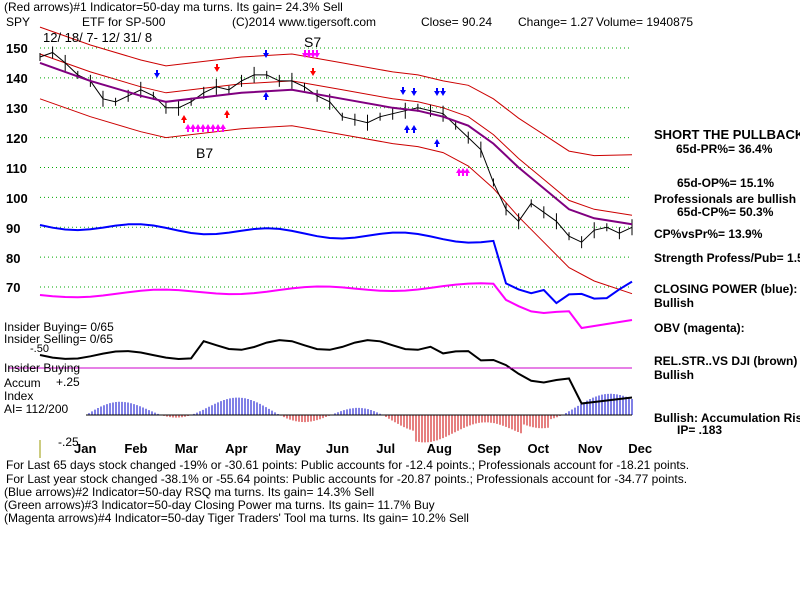  What do you see at coordinates (98, 37) in the screenshot?
I see `date-range: 12/ 18/ 7- 12/ 31/ 8` at bounding box center [98, 37].